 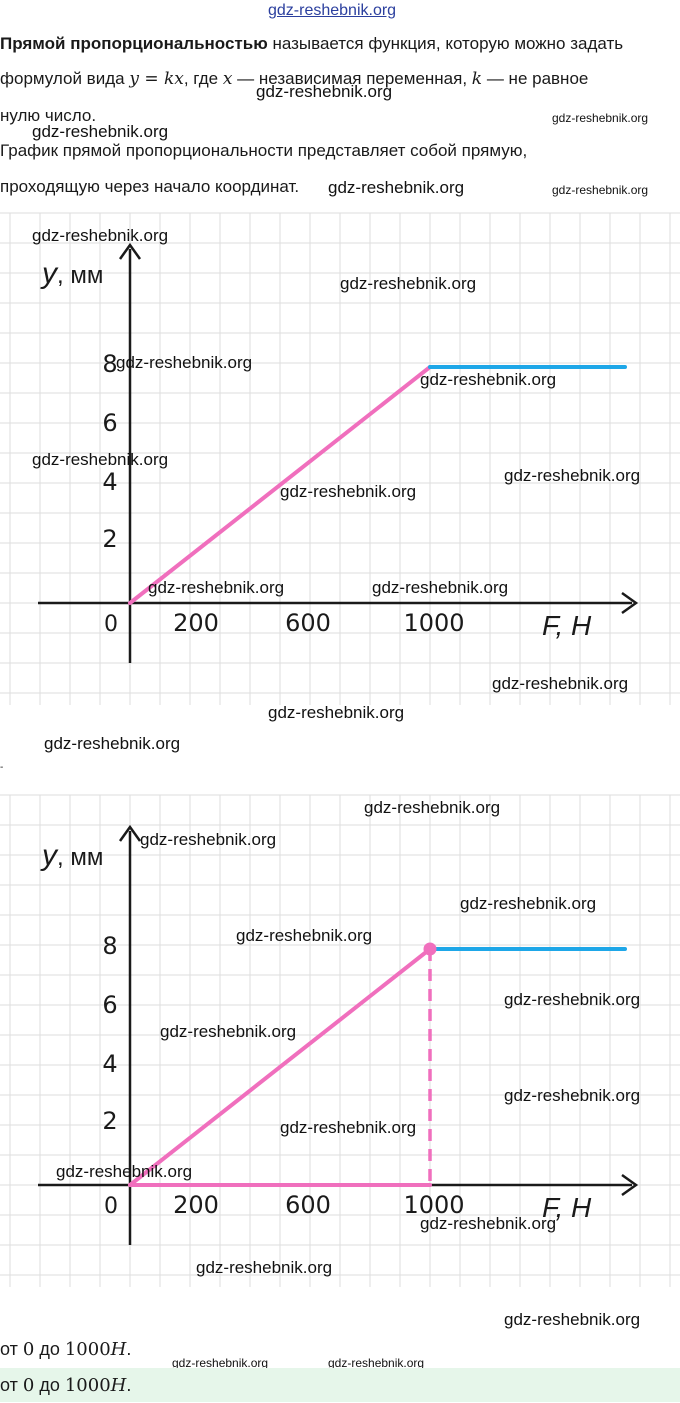 What do you see at coordinates (203, 78) in the screenshot?
I see `definition-text: , где` at bounding box center [203, 78].